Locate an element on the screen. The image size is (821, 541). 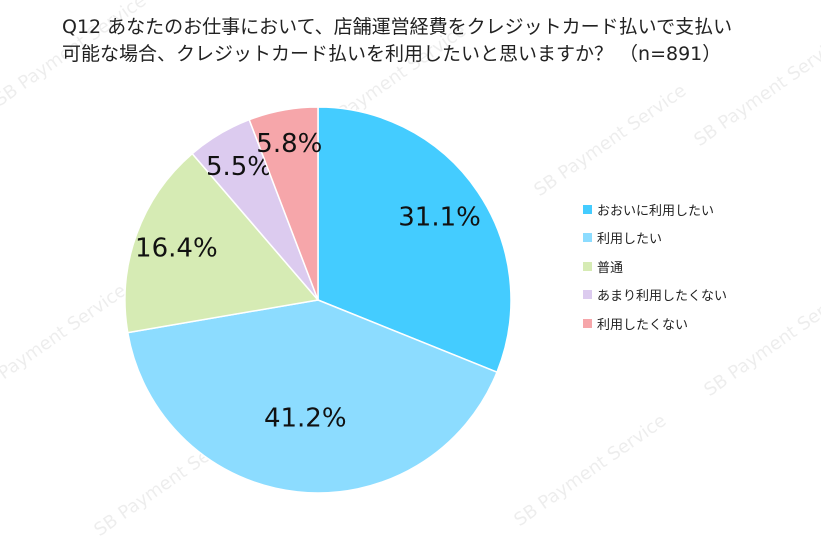
legend-label: あまり利用したくない is located at coordinates (662, 297).